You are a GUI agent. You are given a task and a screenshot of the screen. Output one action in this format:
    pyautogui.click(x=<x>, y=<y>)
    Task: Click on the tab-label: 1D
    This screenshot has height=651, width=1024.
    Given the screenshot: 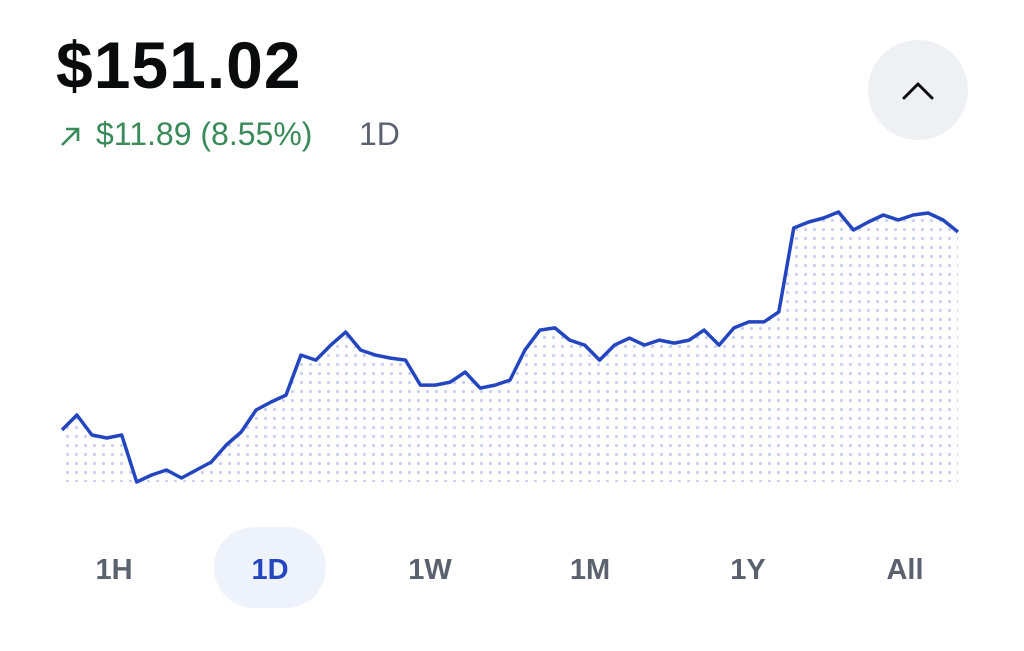 What is the action you would take?
    pyautogui.click(x=269, y=570)
    